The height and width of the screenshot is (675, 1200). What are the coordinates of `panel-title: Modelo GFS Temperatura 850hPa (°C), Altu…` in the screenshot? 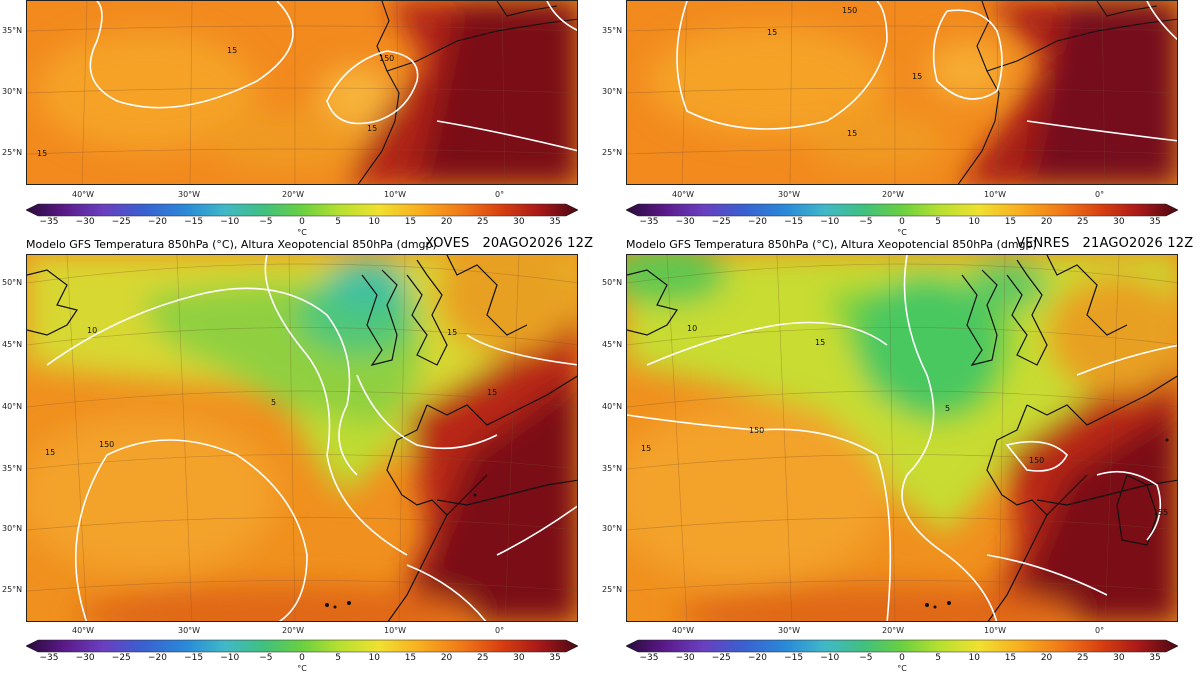 It's located at (831, 244).